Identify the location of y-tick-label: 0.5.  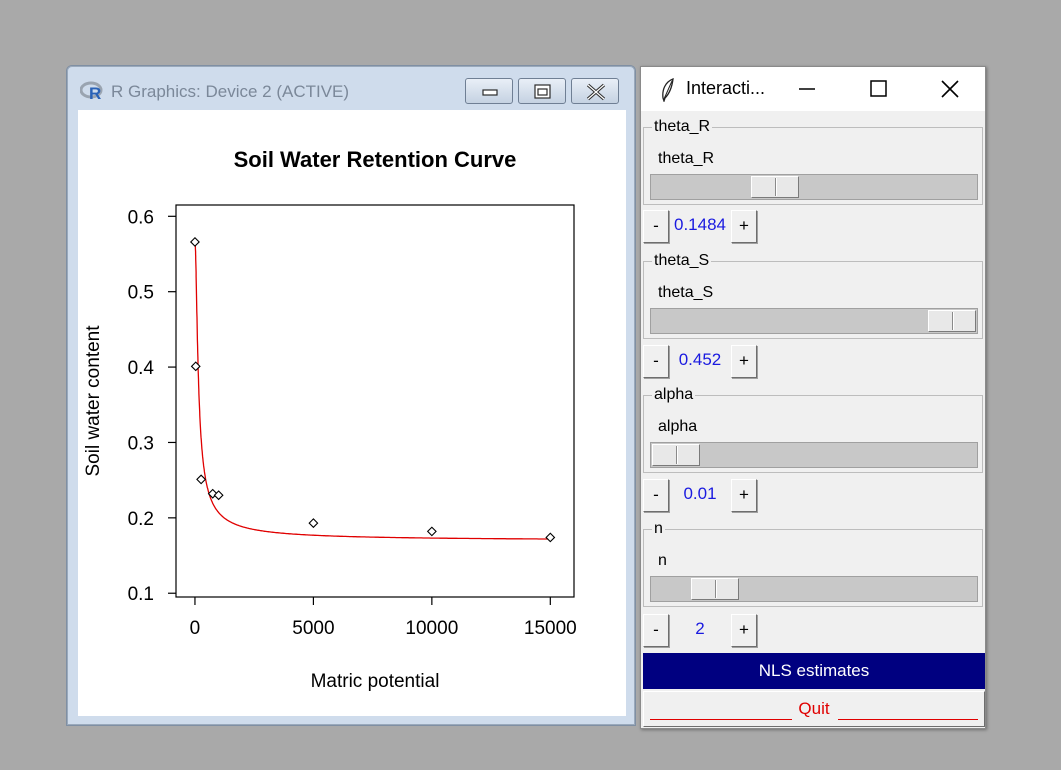
(141, 293).